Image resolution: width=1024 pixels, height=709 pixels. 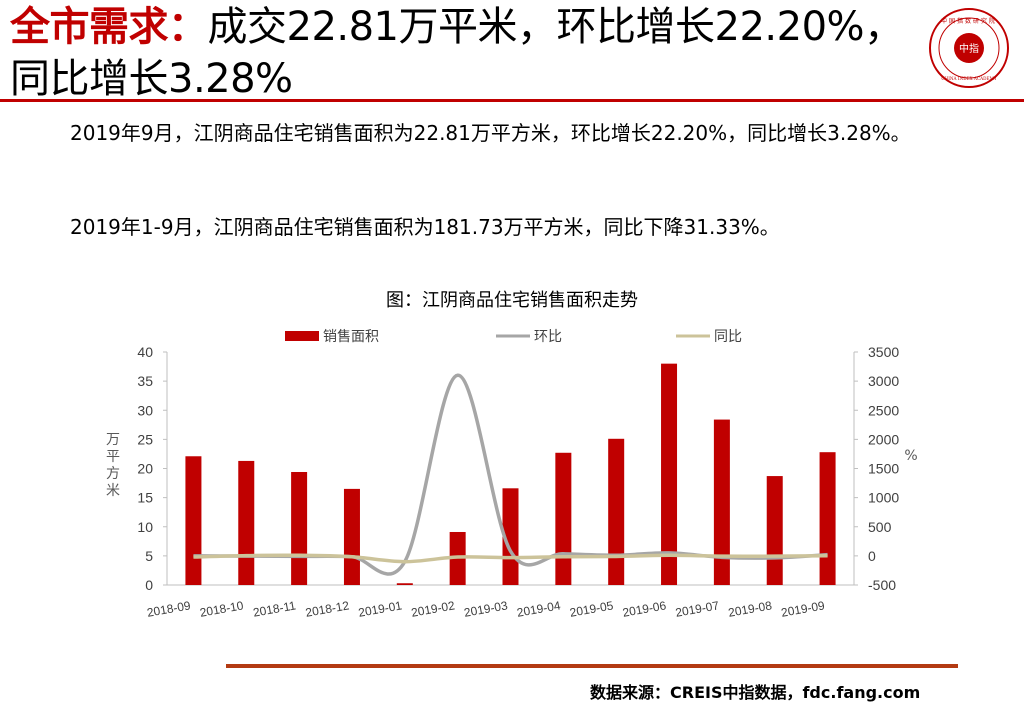 I want to click on y2-tick-label: 3000, so click(x=883, y=381).